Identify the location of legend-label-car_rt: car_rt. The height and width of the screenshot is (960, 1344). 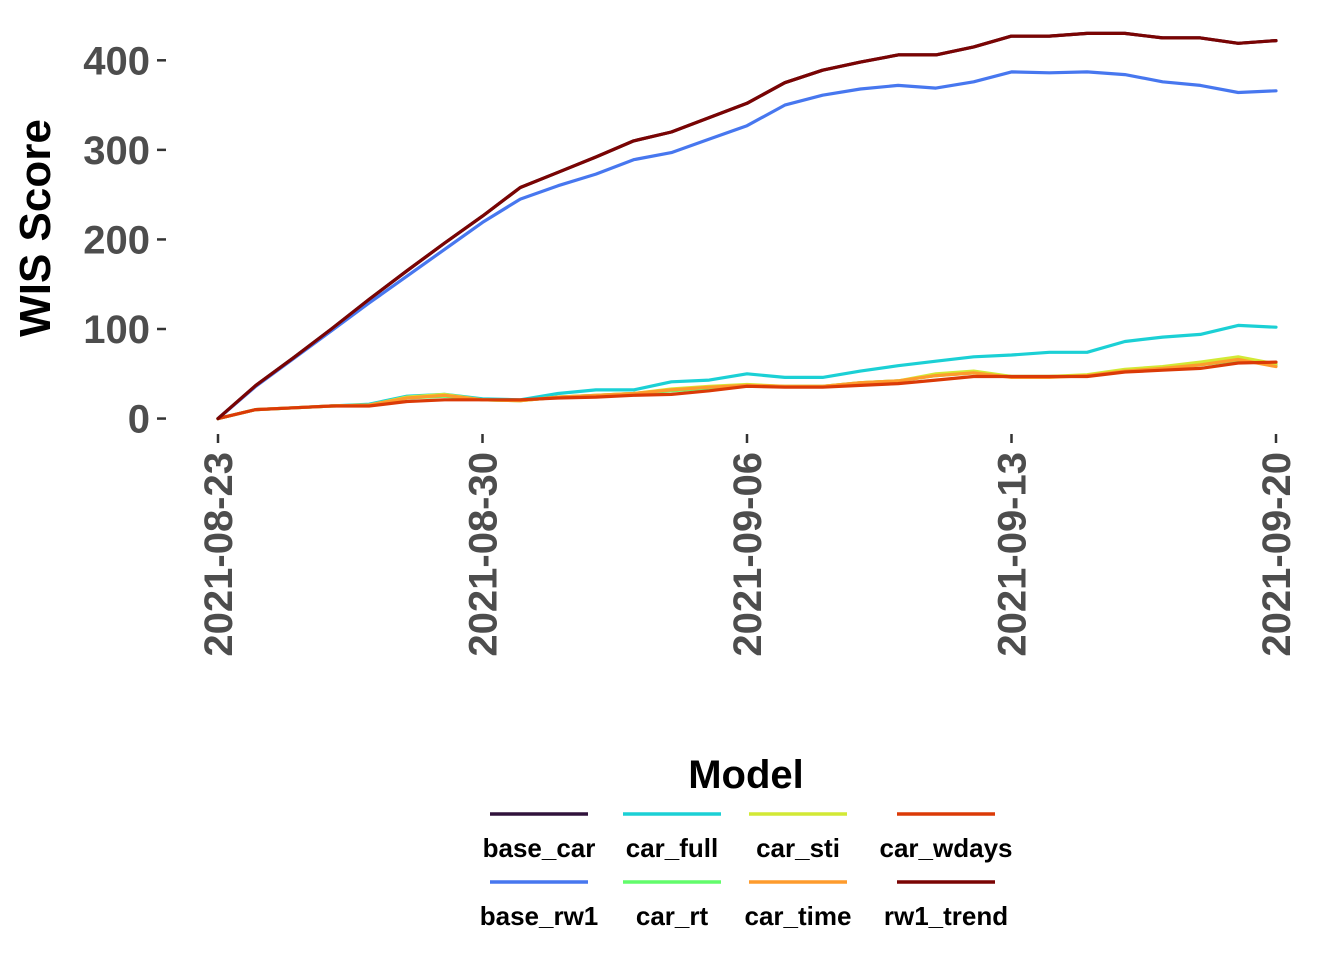
(672, 916).